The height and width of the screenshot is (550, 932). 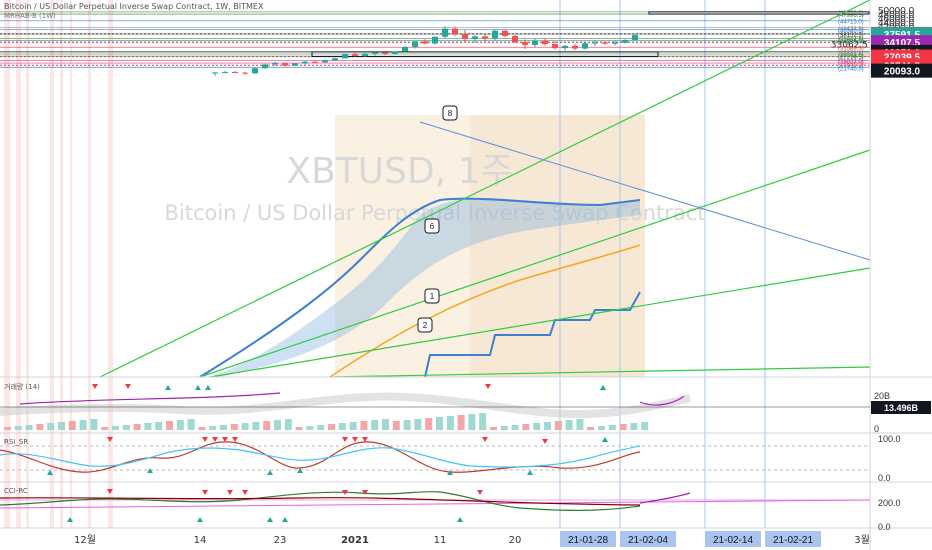 I want to click on sell-signal, so click(x=488, y=386).